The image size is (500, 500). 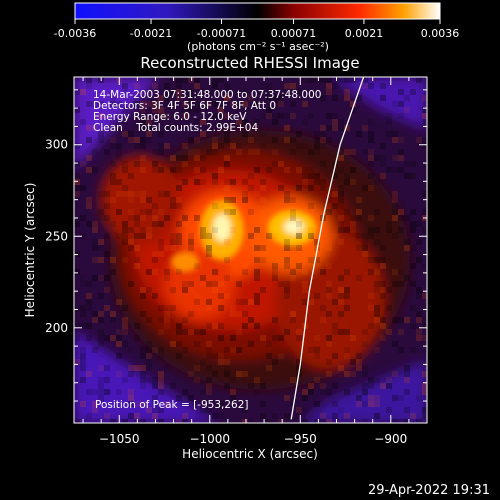 I want to click on annotation-detectors: Detectors: 3F 4F 5F 6F 7F 8F, Att 0, so click(x=184, y=106).